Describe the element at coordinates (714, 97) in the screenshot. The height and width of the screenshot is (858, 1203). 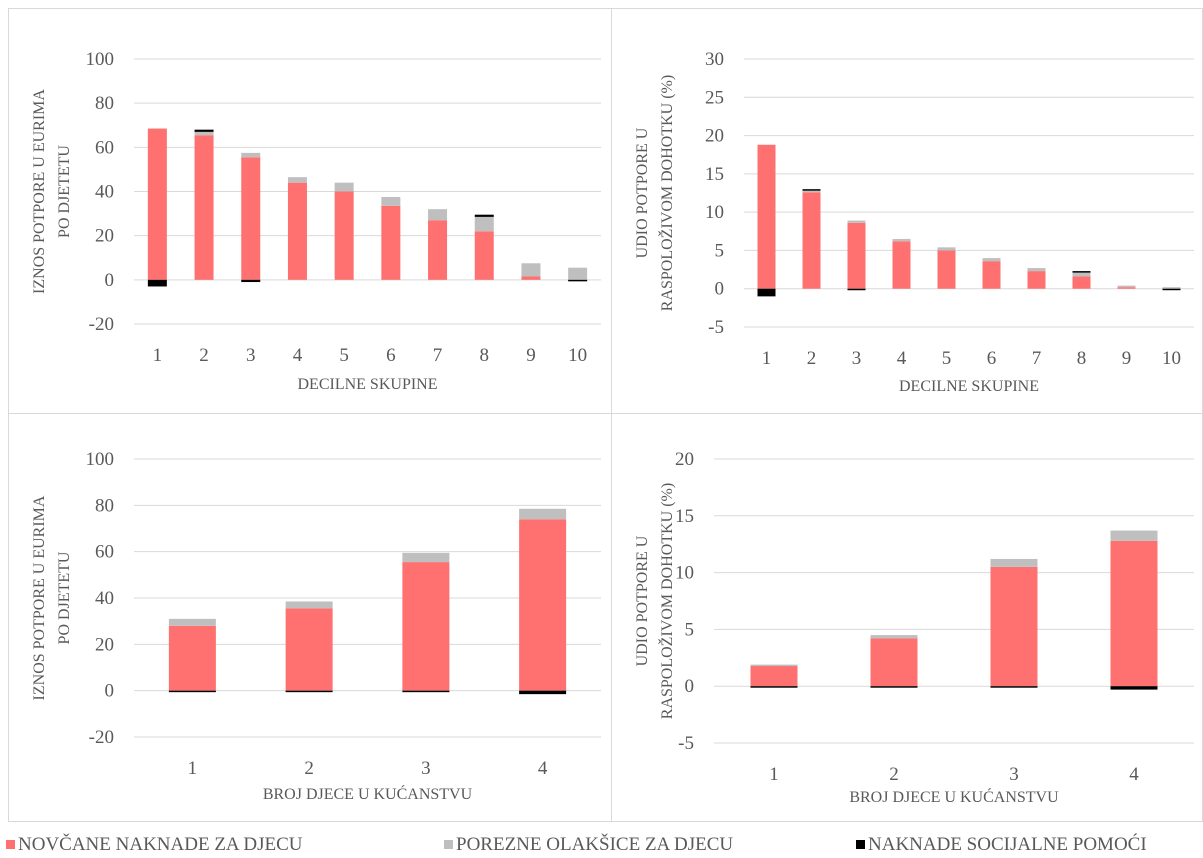
I see `y-tick-label: 25` at that location.